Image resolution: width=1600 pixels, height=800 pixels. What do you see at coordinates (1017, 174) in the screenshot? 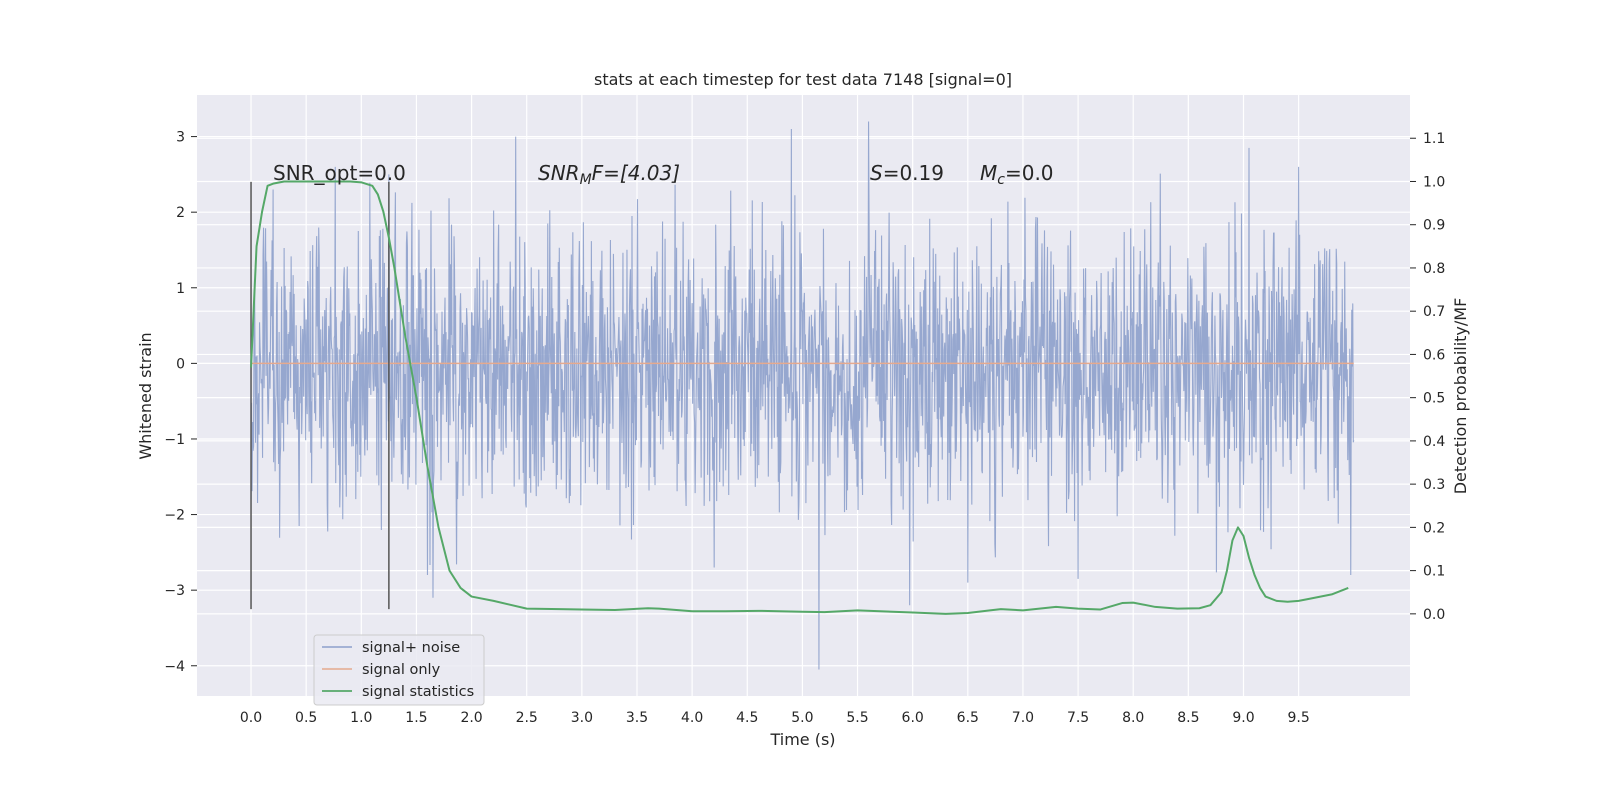
I see `annotation-mc: Mc=0.0` at bounding box center [1017, 174].